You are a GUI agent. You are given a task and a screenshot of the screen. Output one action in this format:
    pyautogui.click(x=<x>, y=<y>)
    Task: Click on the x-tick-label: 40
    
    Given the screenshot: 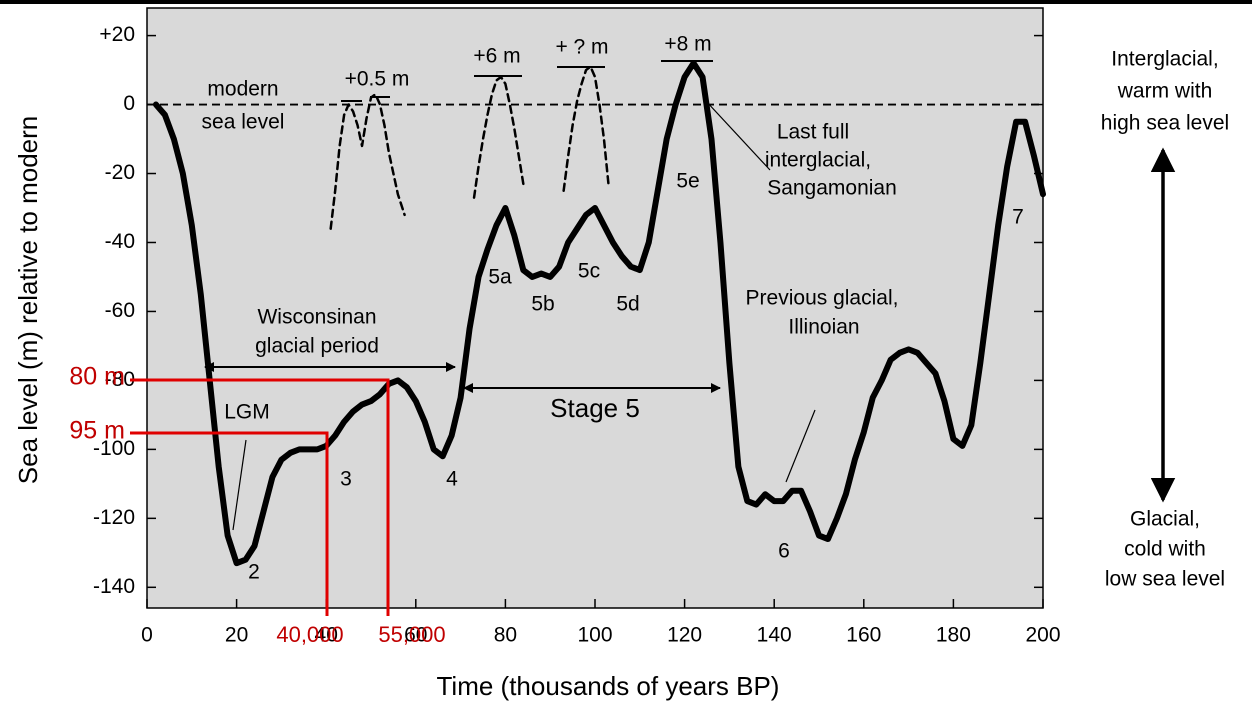 What is the action you would take?
    pyautogui.click(x=326, y=635)
    